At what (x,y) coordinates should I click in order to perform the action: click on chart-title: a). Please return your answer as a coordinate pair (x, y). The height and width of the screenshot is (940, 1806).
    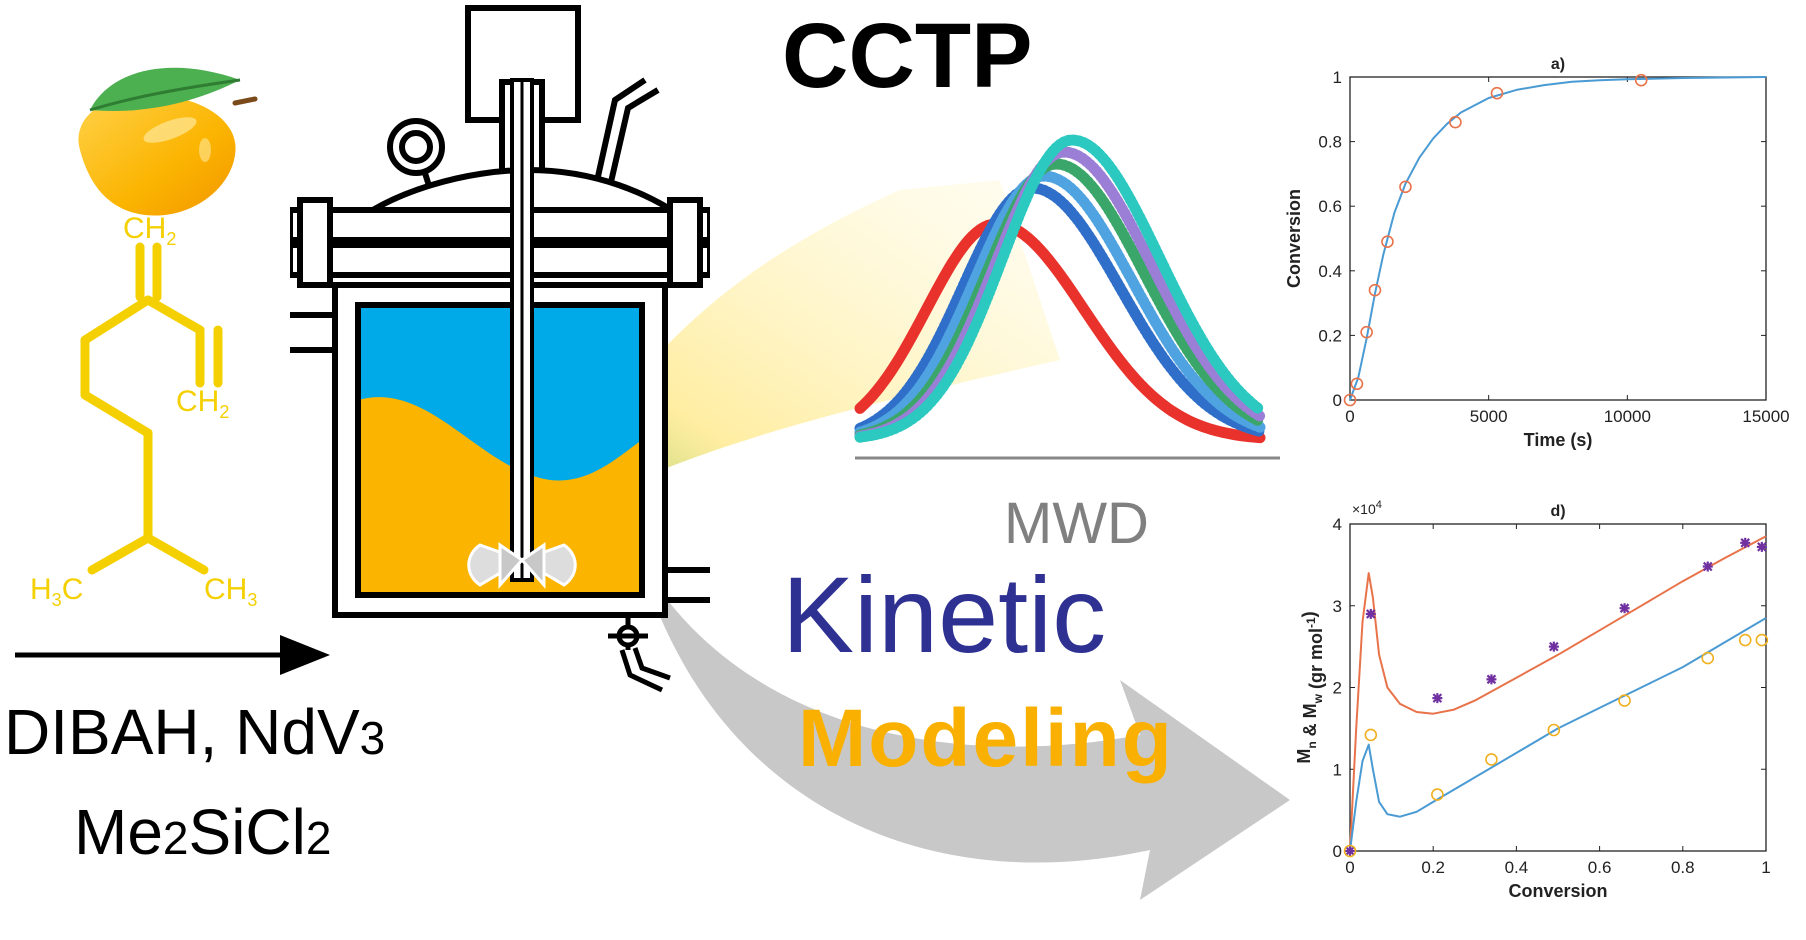
    Looking at the image, I should click on (1558, 64).